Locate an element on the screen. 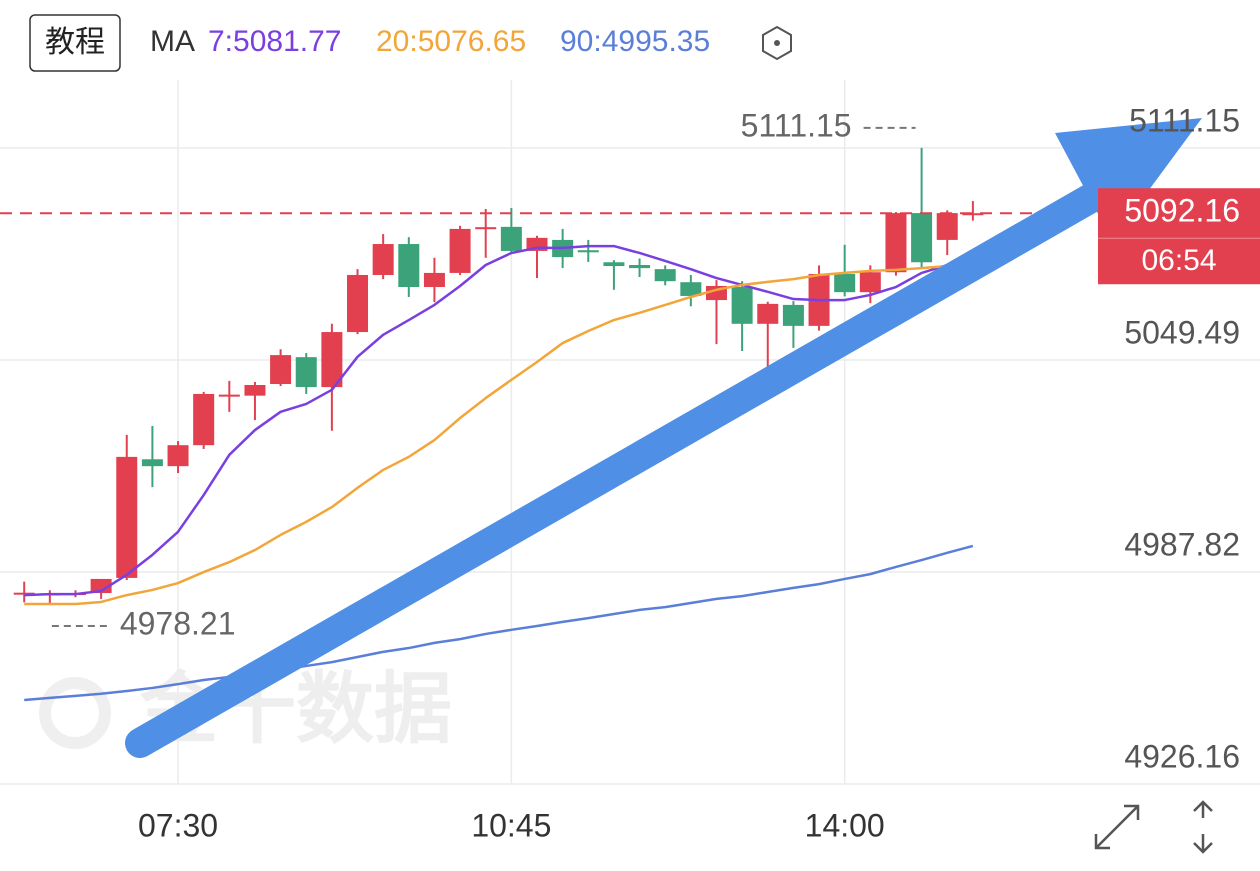  settings-icon is located at coordinates (777, 43).